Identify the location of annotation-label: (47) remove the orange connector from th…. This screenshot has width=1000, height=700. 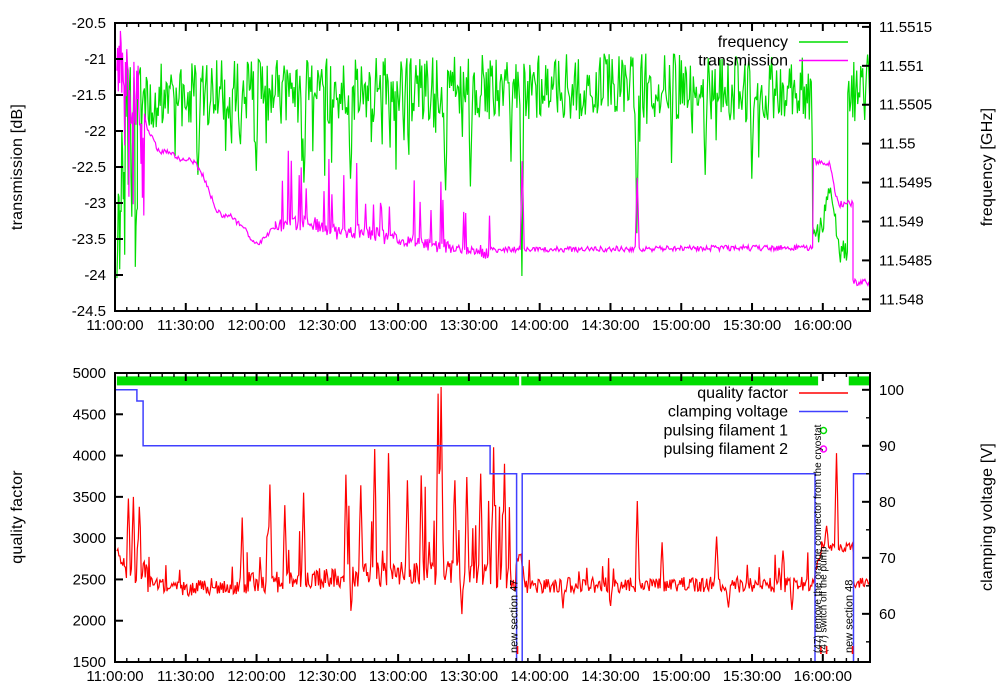
(818, 538).